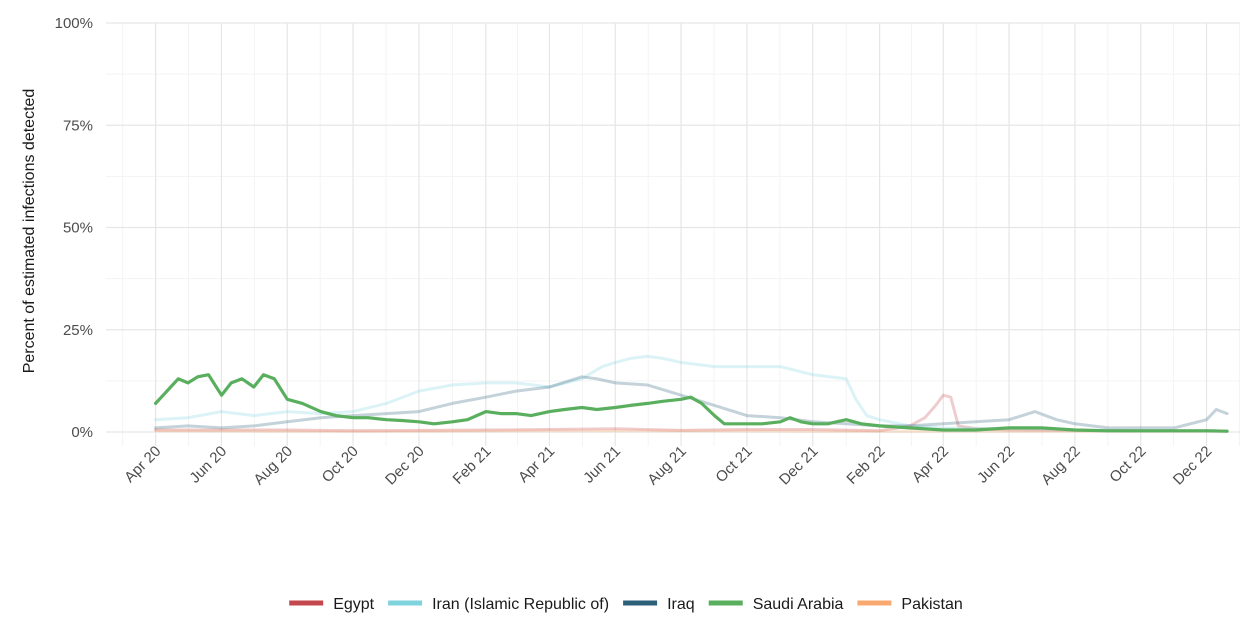 This screenshot has height=617, width=1252. Describe the element at coordinates (208, 465) in the screenshot. I see `x-tick-label: Jun 20` at that location.